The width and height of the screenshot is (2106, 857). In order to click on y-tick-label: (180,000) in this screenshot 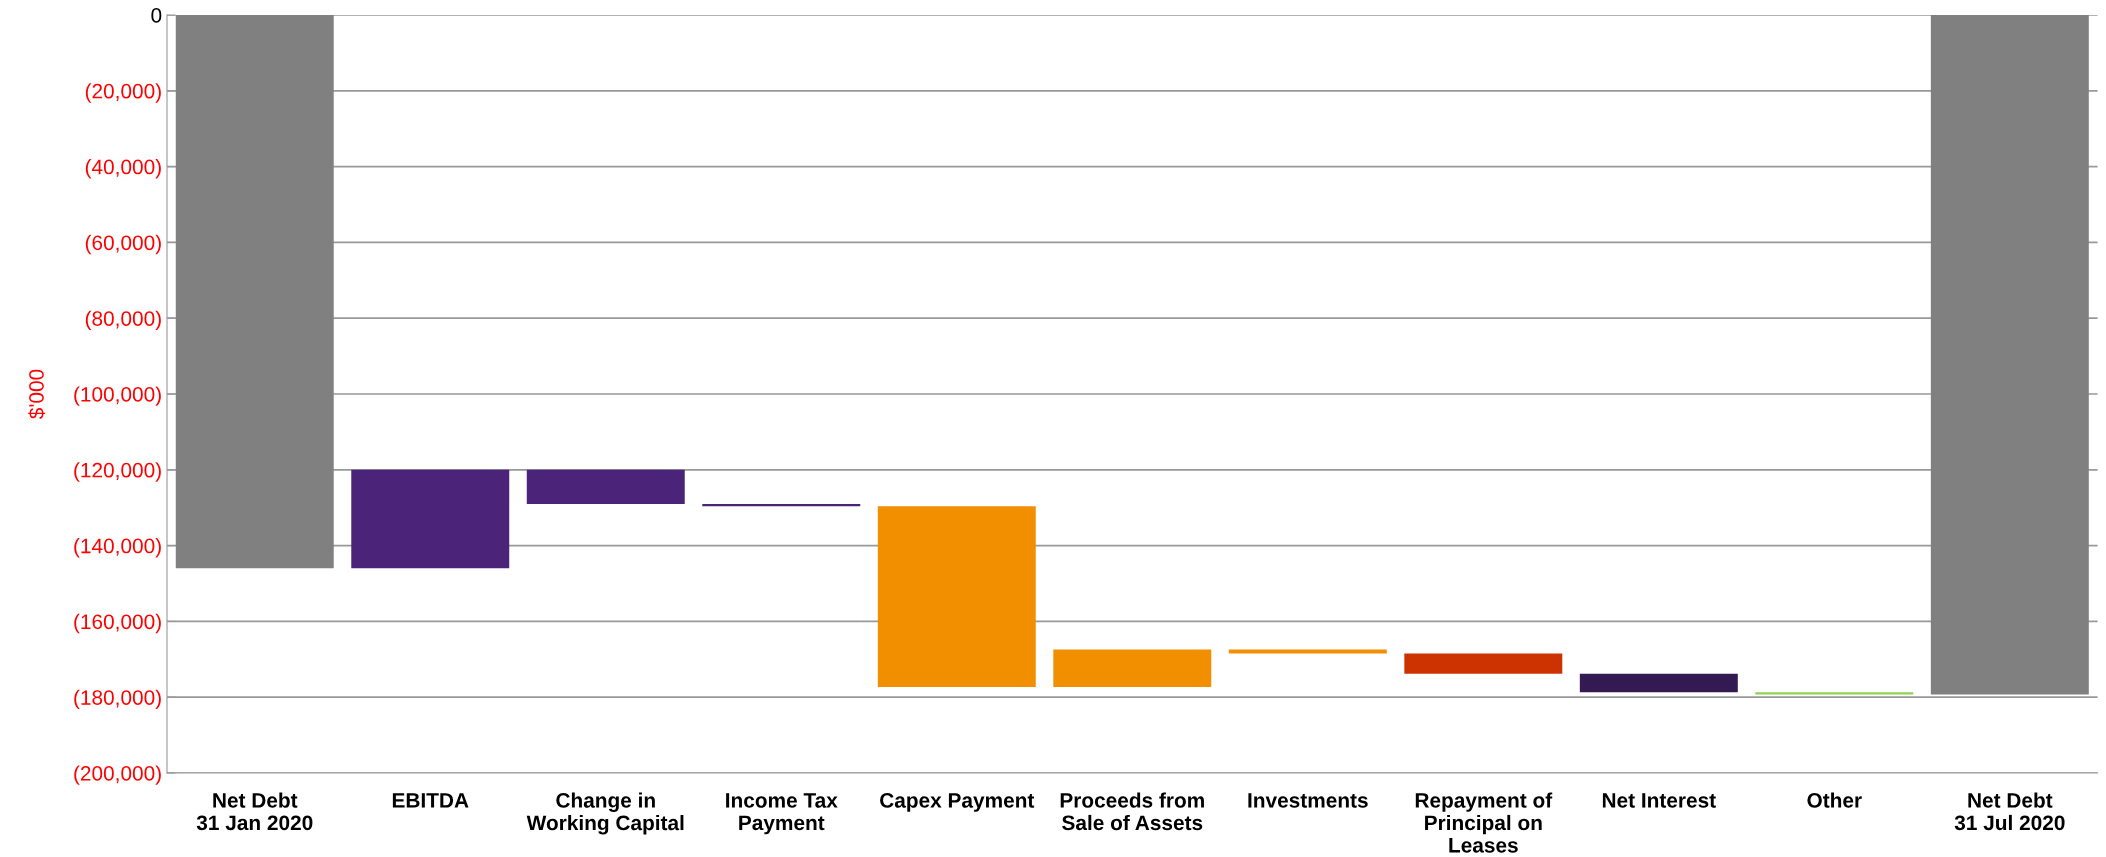, I will do `click(117, 699)`.